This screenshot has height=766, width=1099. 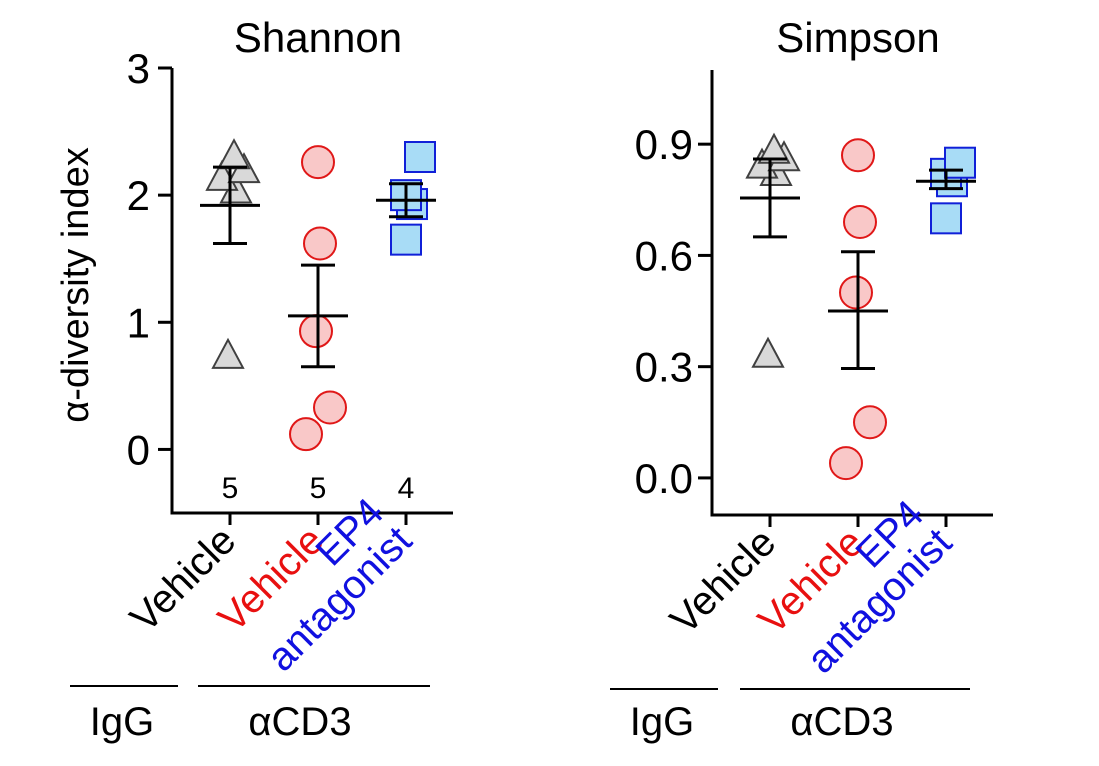 What do you see at coordinates (664, 144) in the screenshot?
I see `y-tick-label: 0.9` at bounding box center [664, 144].